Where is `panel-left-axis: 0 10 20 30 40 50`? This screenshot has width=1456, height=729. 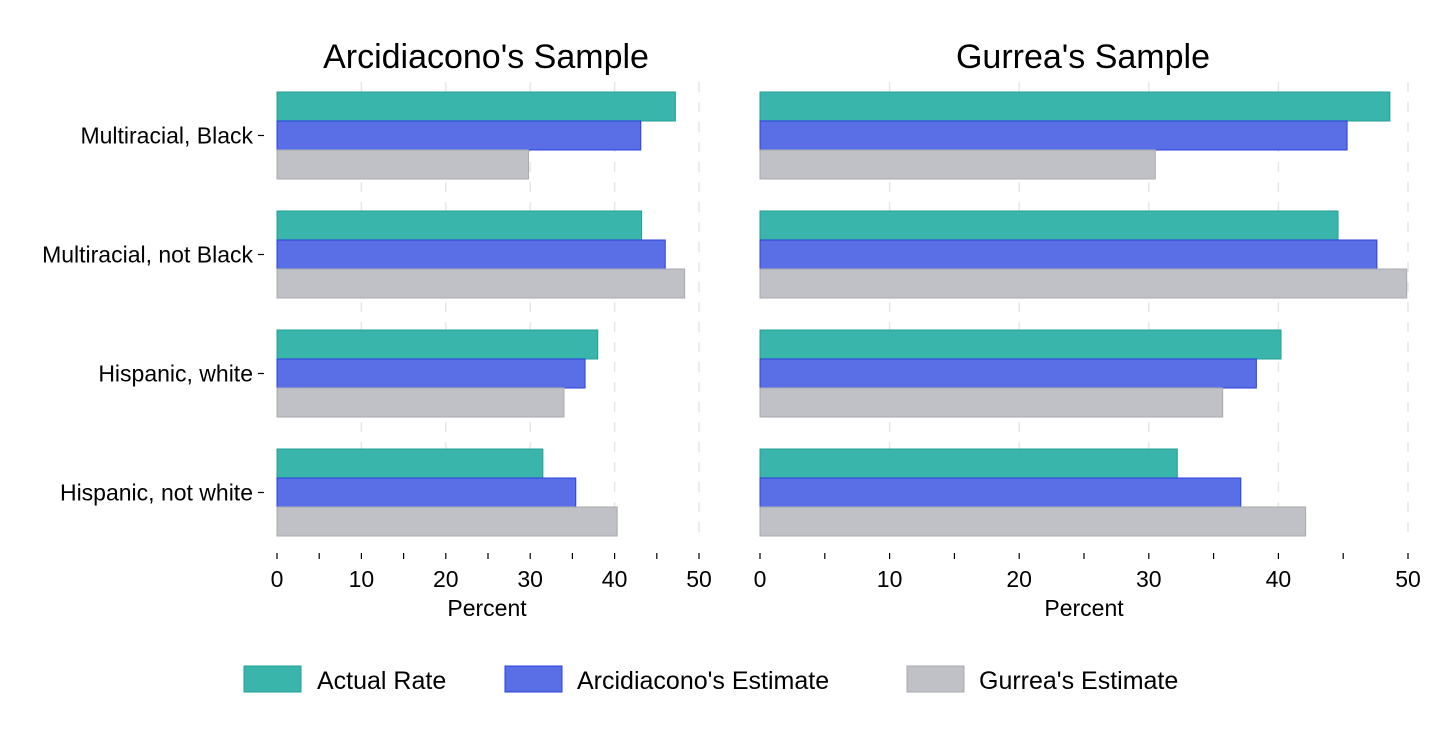 panel-left-axis: 0 10 20 30 40 50 is located at coordinates (491, 572).